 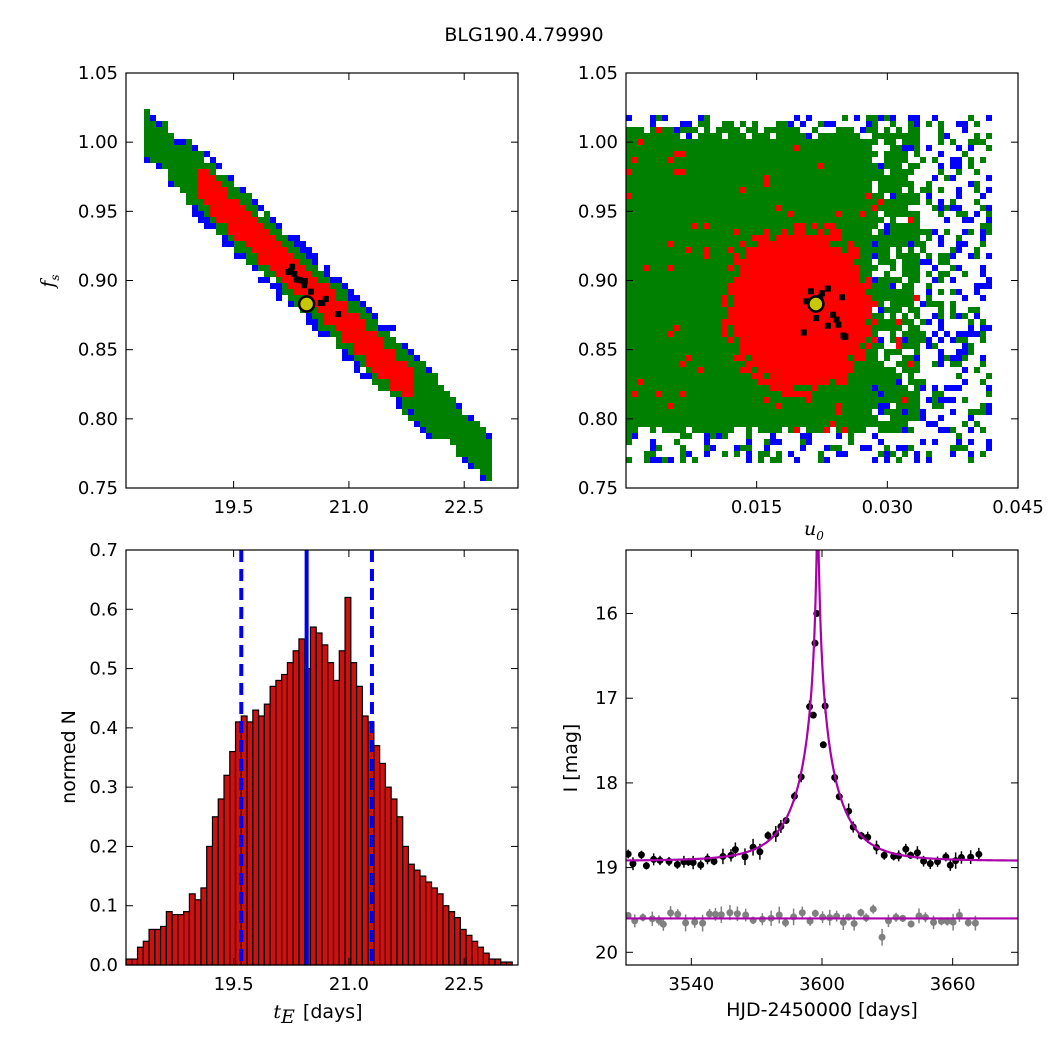 I want to click on best-chain-point, so click(x=320, y=303).